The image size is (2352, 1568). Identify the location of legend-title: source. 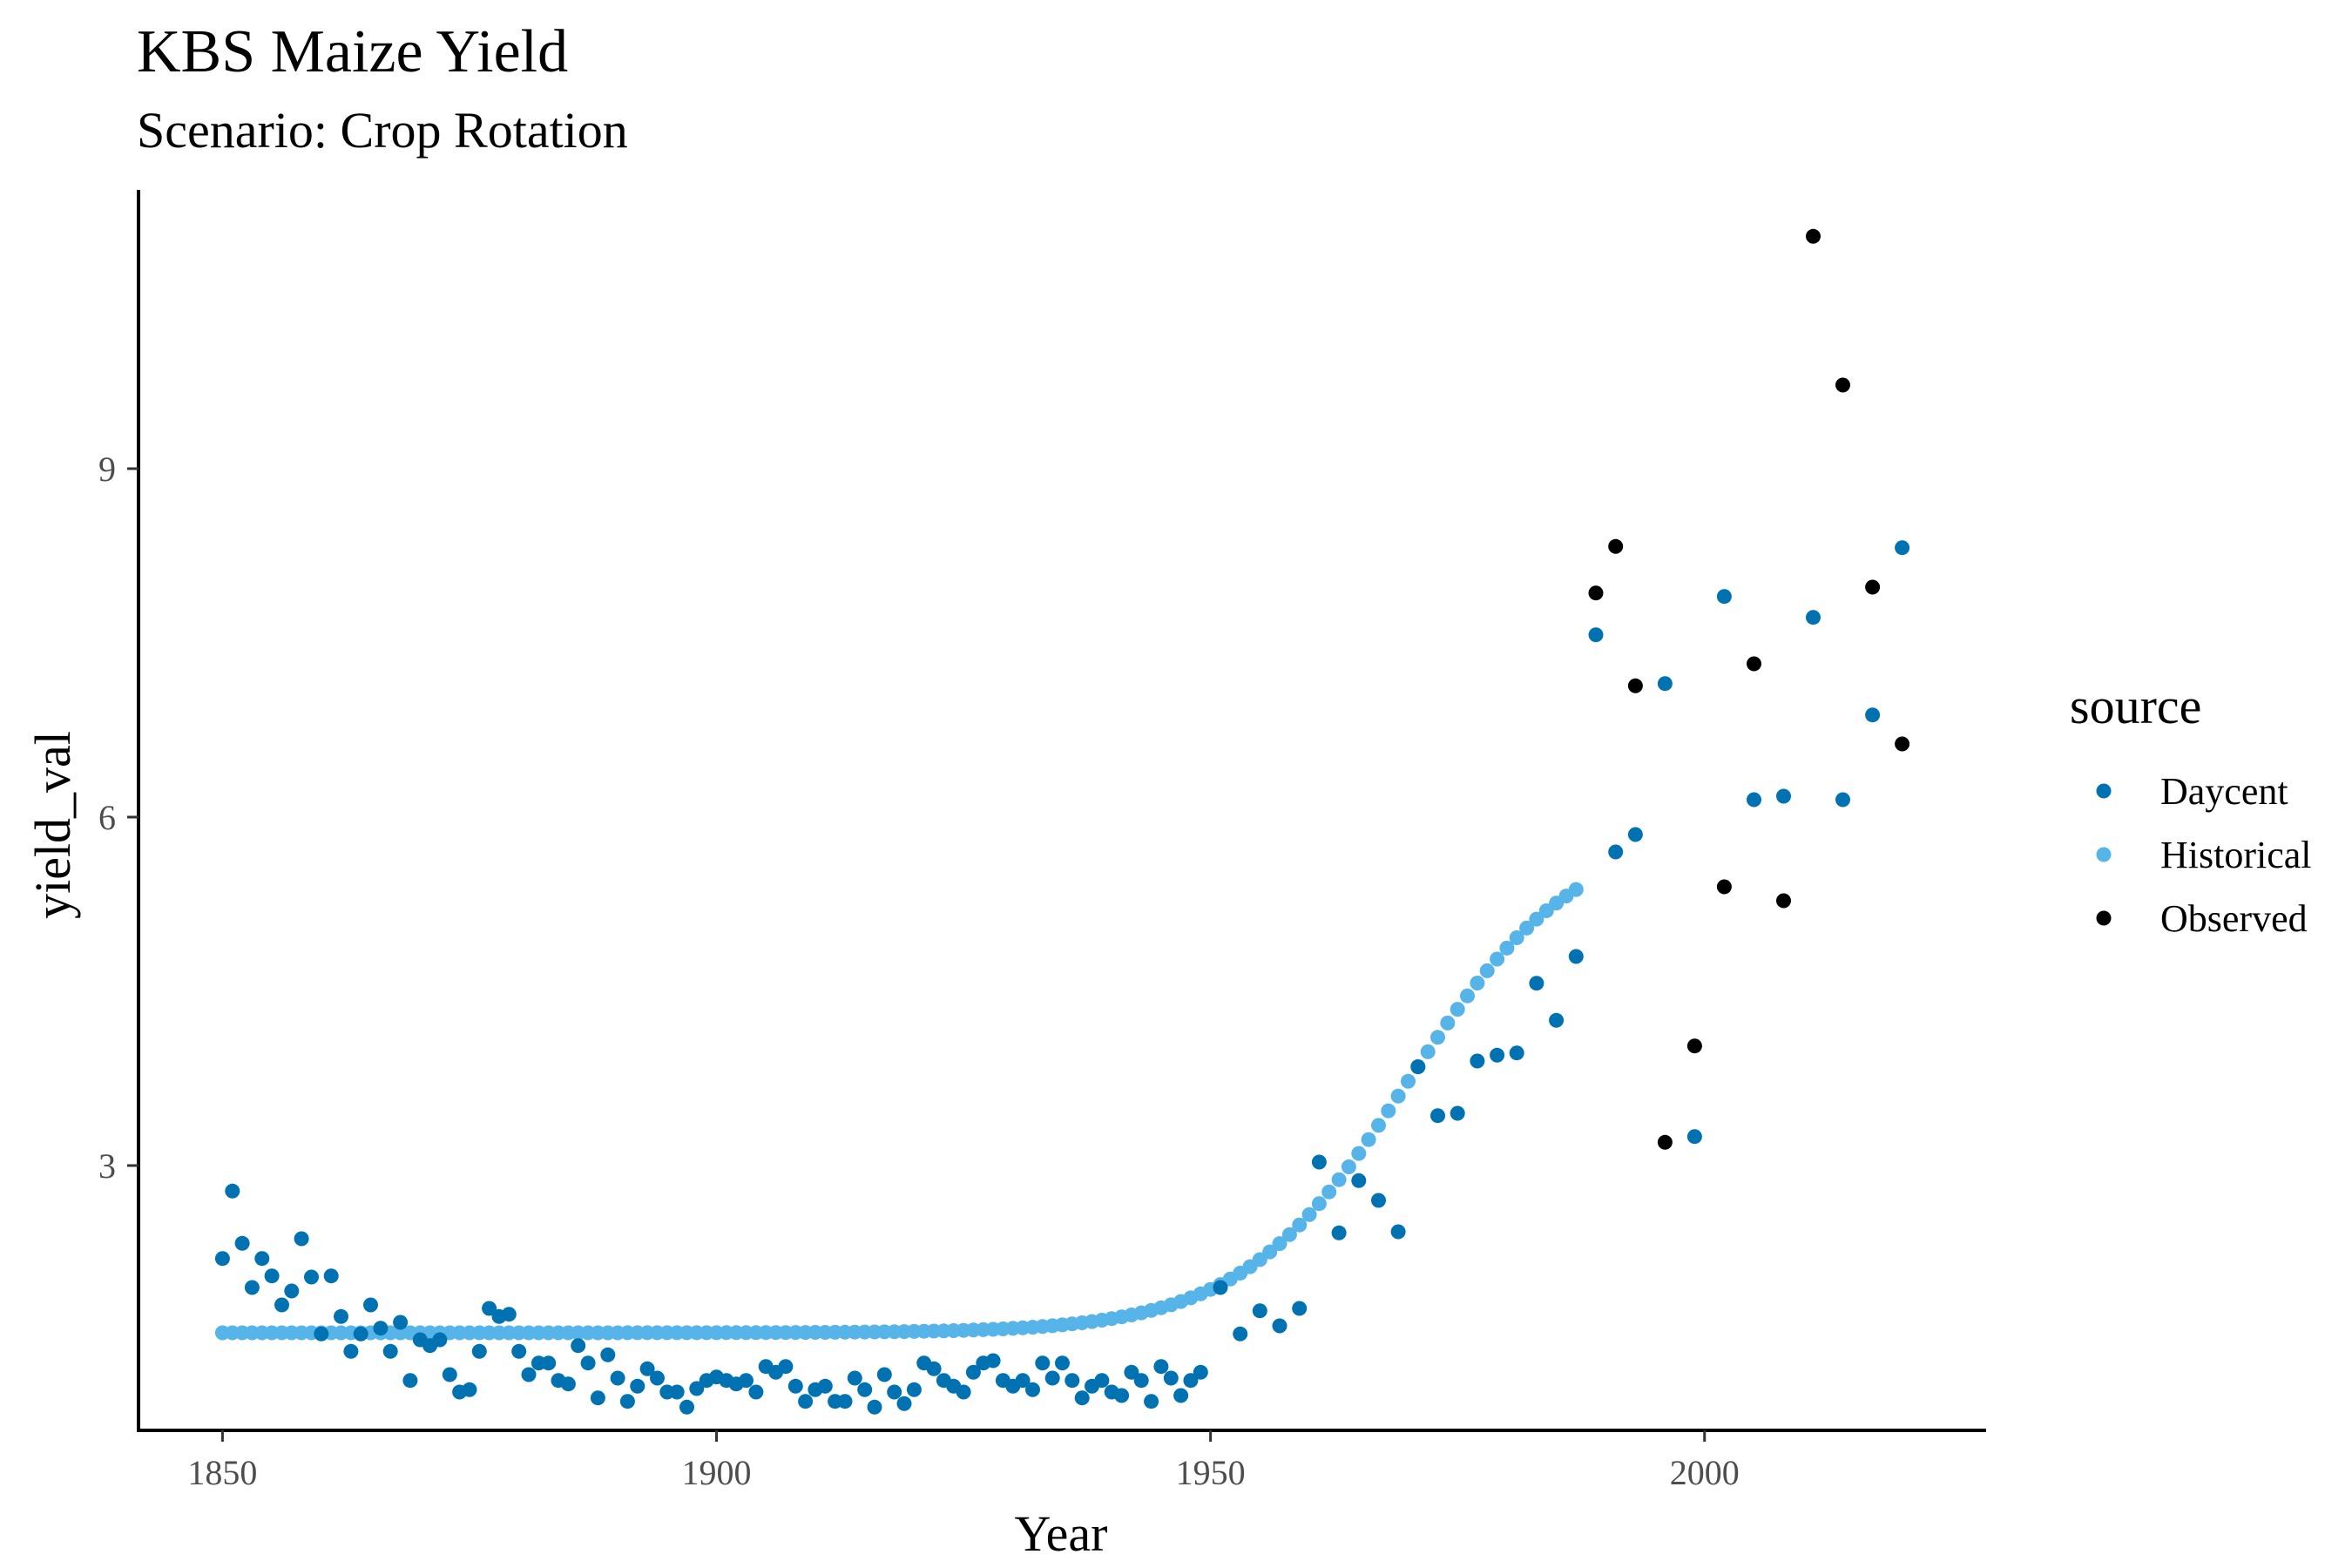
(2135, 706).